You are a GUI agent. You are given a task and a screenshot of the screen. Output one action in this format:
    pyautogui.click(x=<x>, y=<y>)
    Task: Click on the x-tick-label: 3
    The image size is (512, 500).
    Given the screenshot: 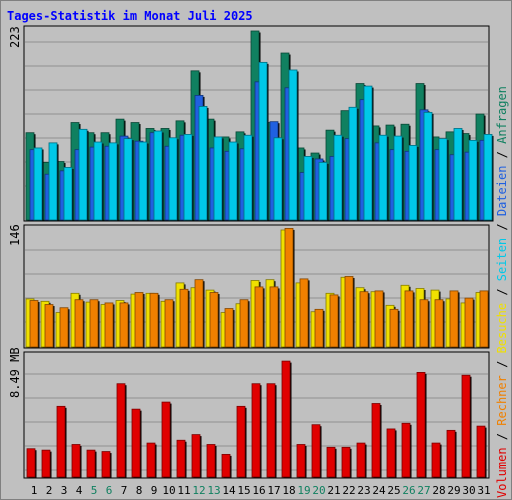 What is the action you would take?
    pyautogui.click(x=64, y=490)
    